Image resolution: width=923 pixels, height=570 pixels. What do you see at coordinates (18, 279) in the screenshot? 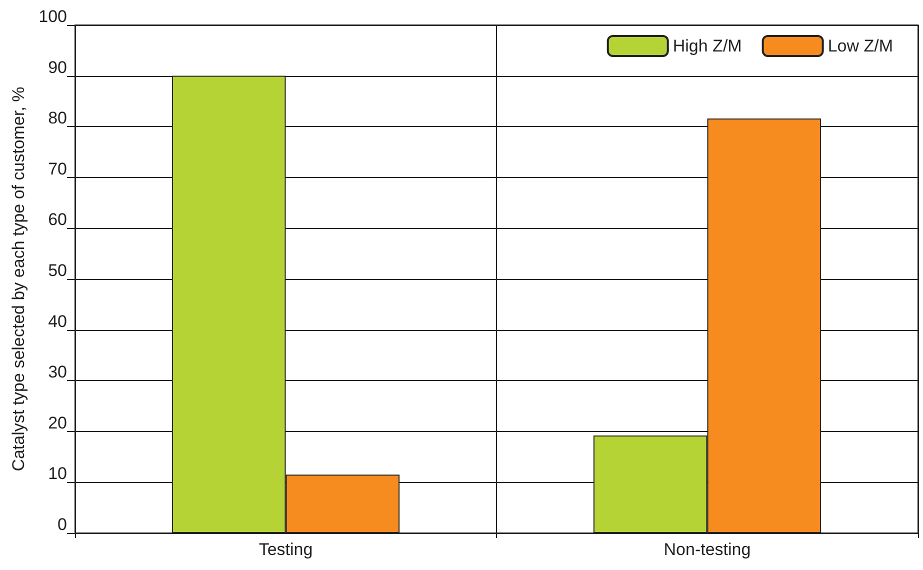
I see `y-axis-title: Catalyst type selected by each type of customer, %` at bounding box center [18, 279].